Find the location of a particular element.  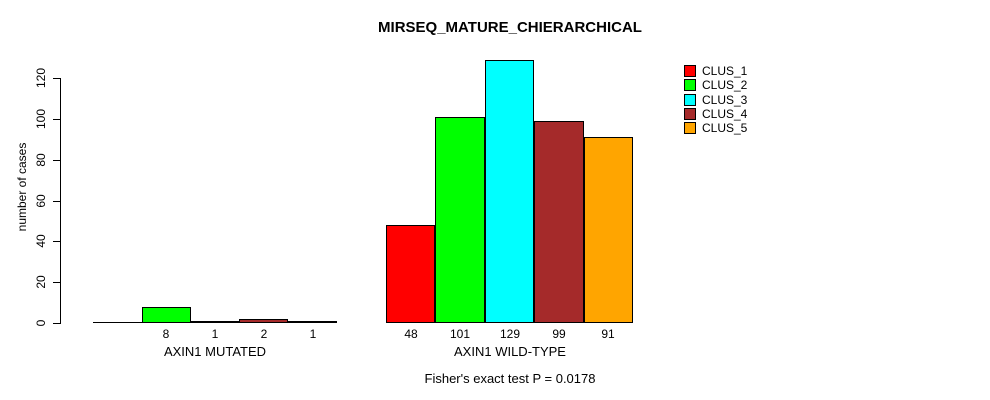

y-axis-tick-label: 40 is located at coordinates (41, 241).